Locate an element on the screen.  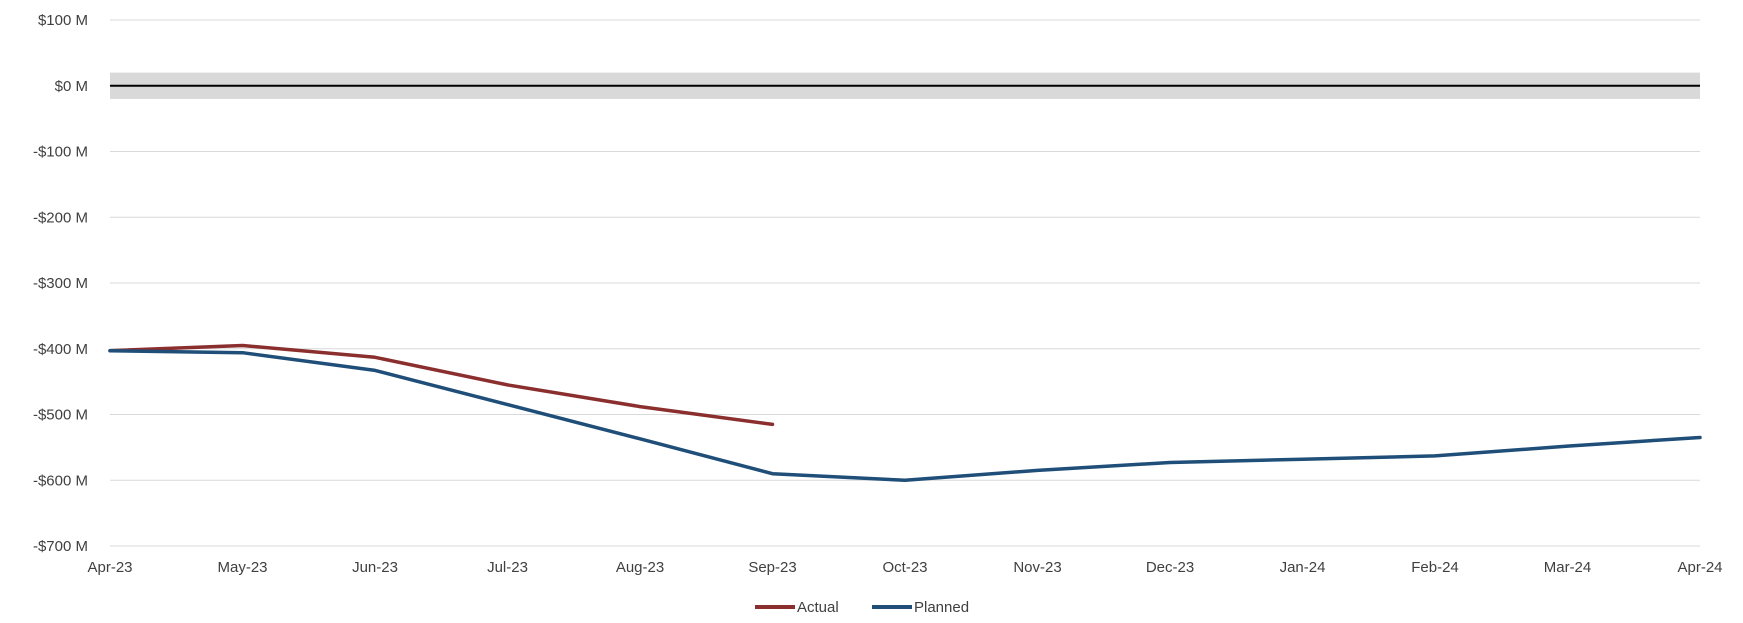
y-tick-label: -$400 M is located at coordinates (60, 349).